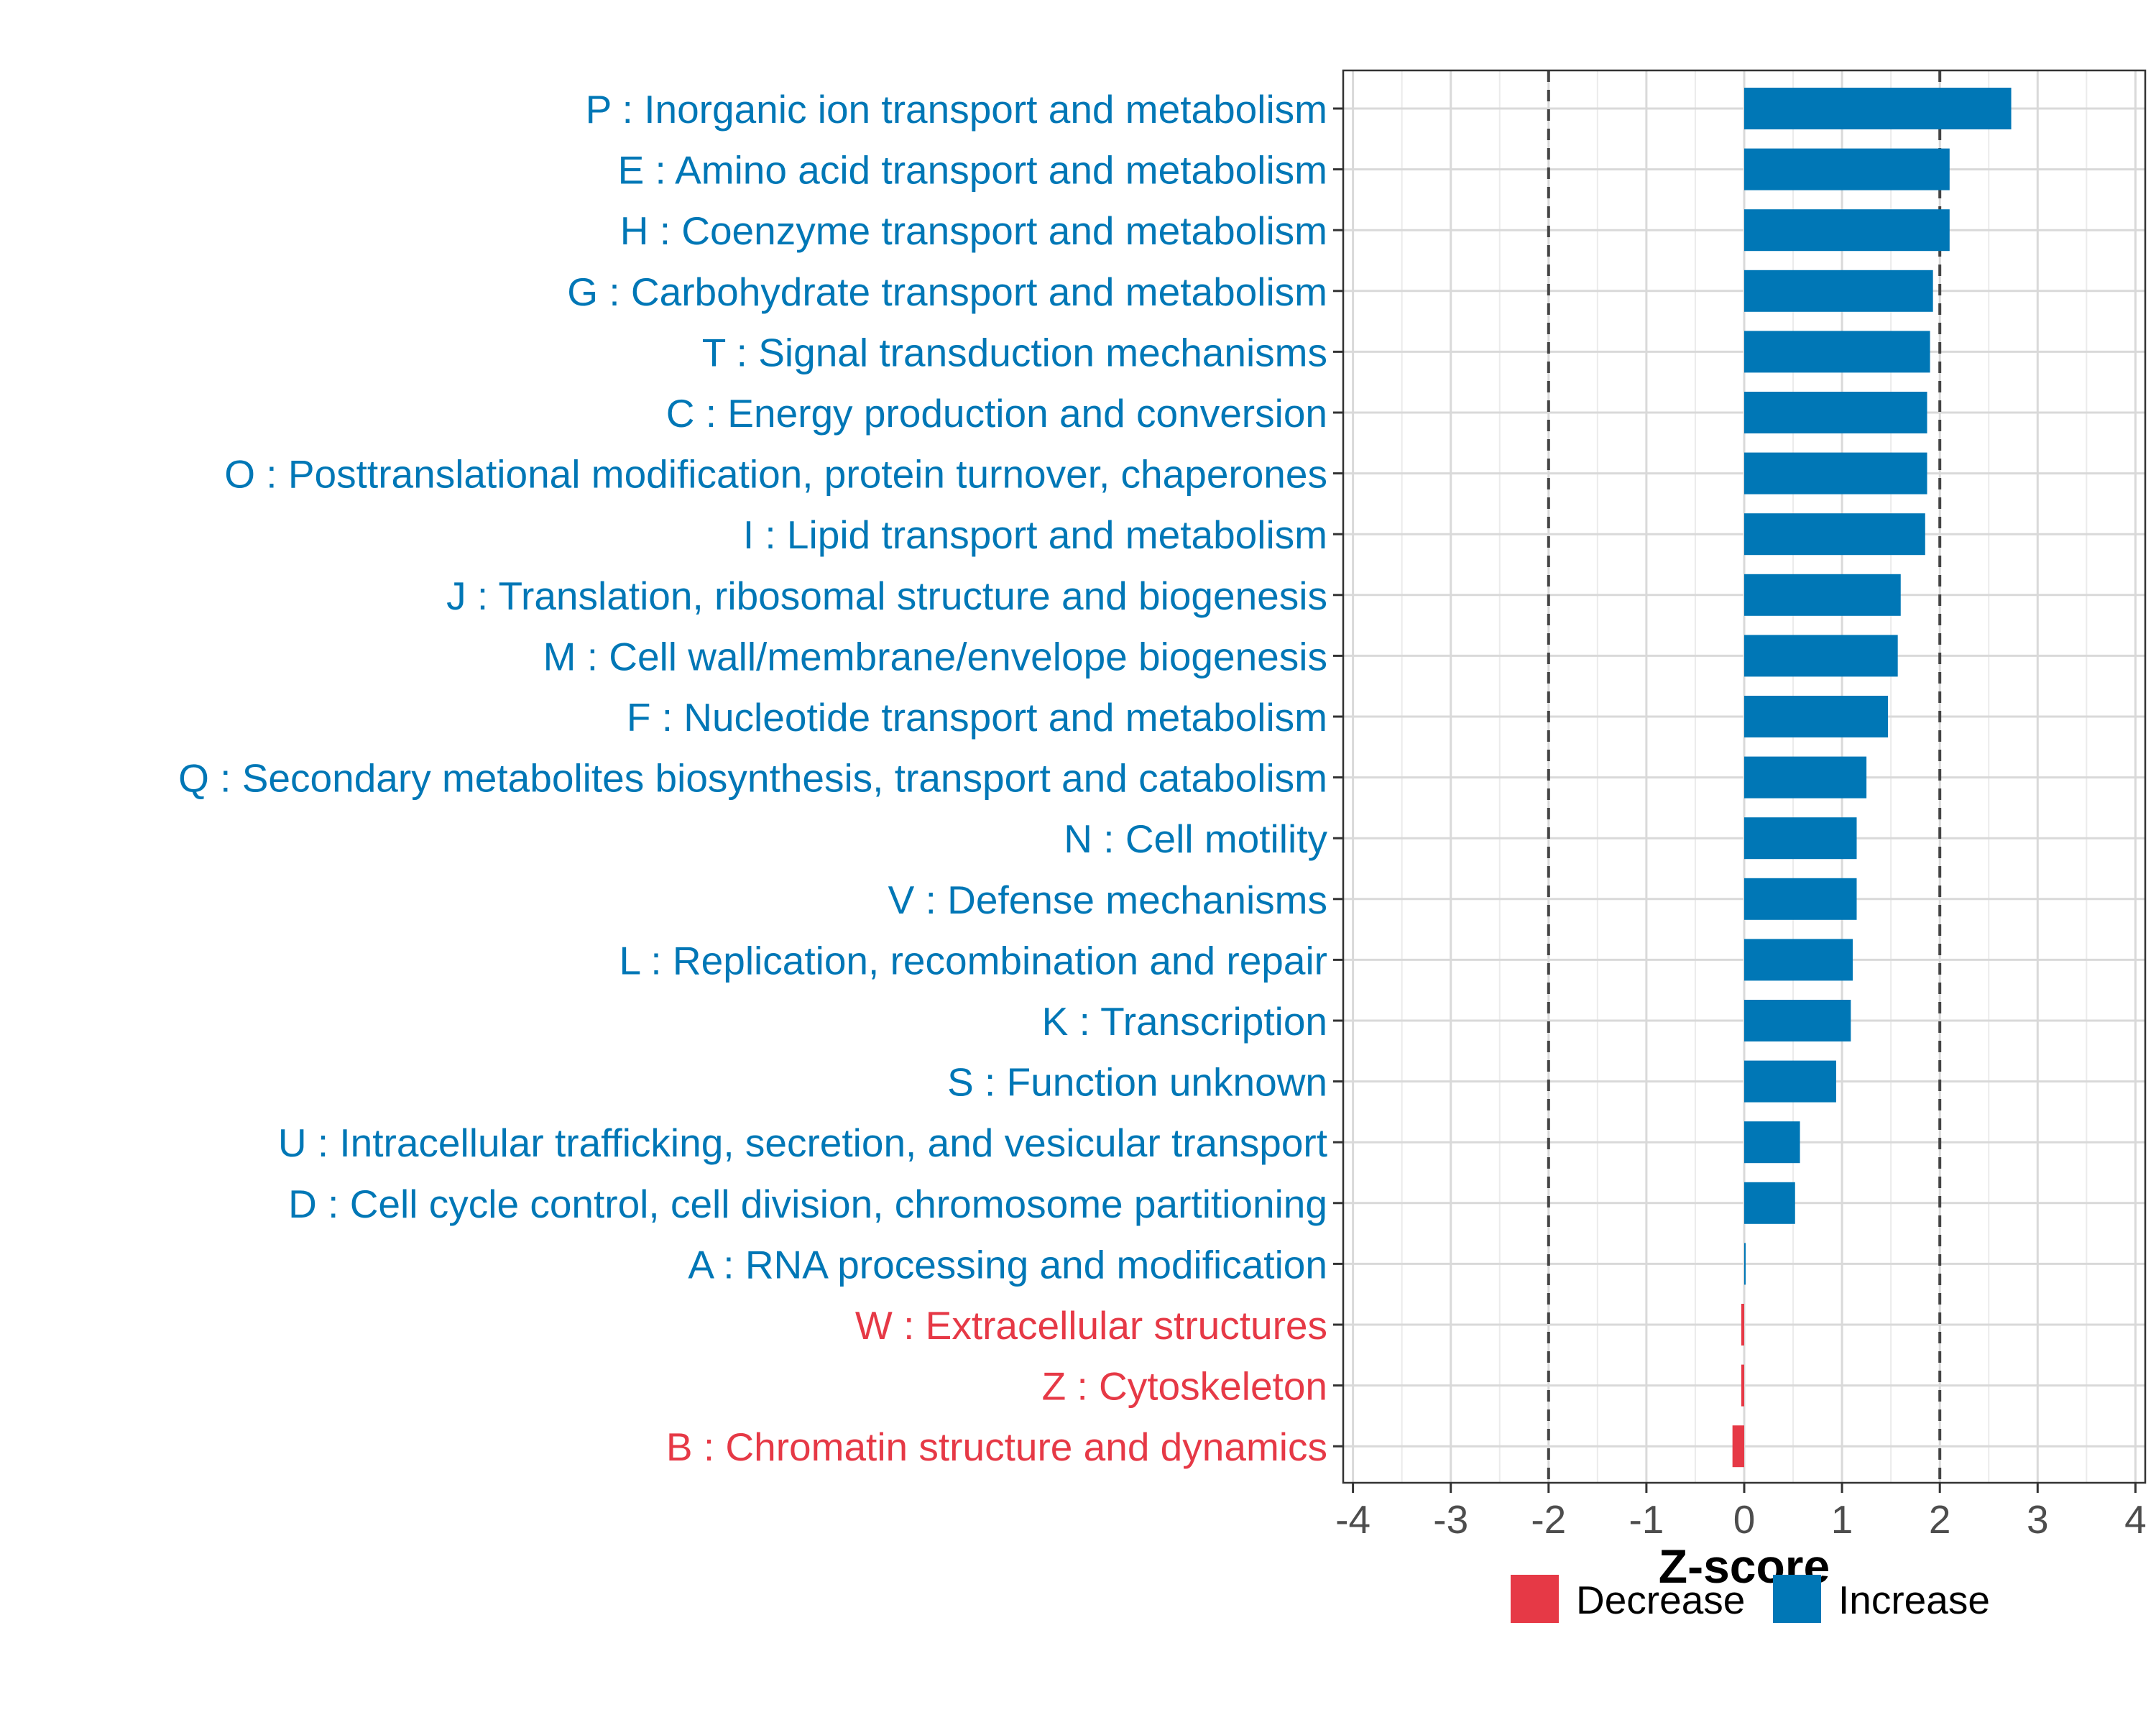  Describe the element at coordinates (973, 170) in the screenshot. I see `category-label: E : Amino acid transport and metabolism` at that location.